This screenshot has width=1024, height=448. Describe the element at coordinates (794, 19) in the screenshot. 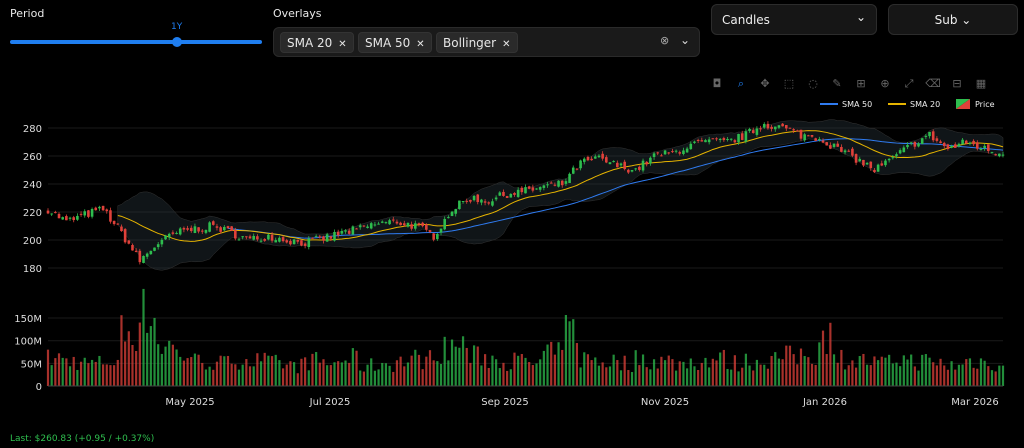

I see `chart-type-select: Candles ⌄` at that location.